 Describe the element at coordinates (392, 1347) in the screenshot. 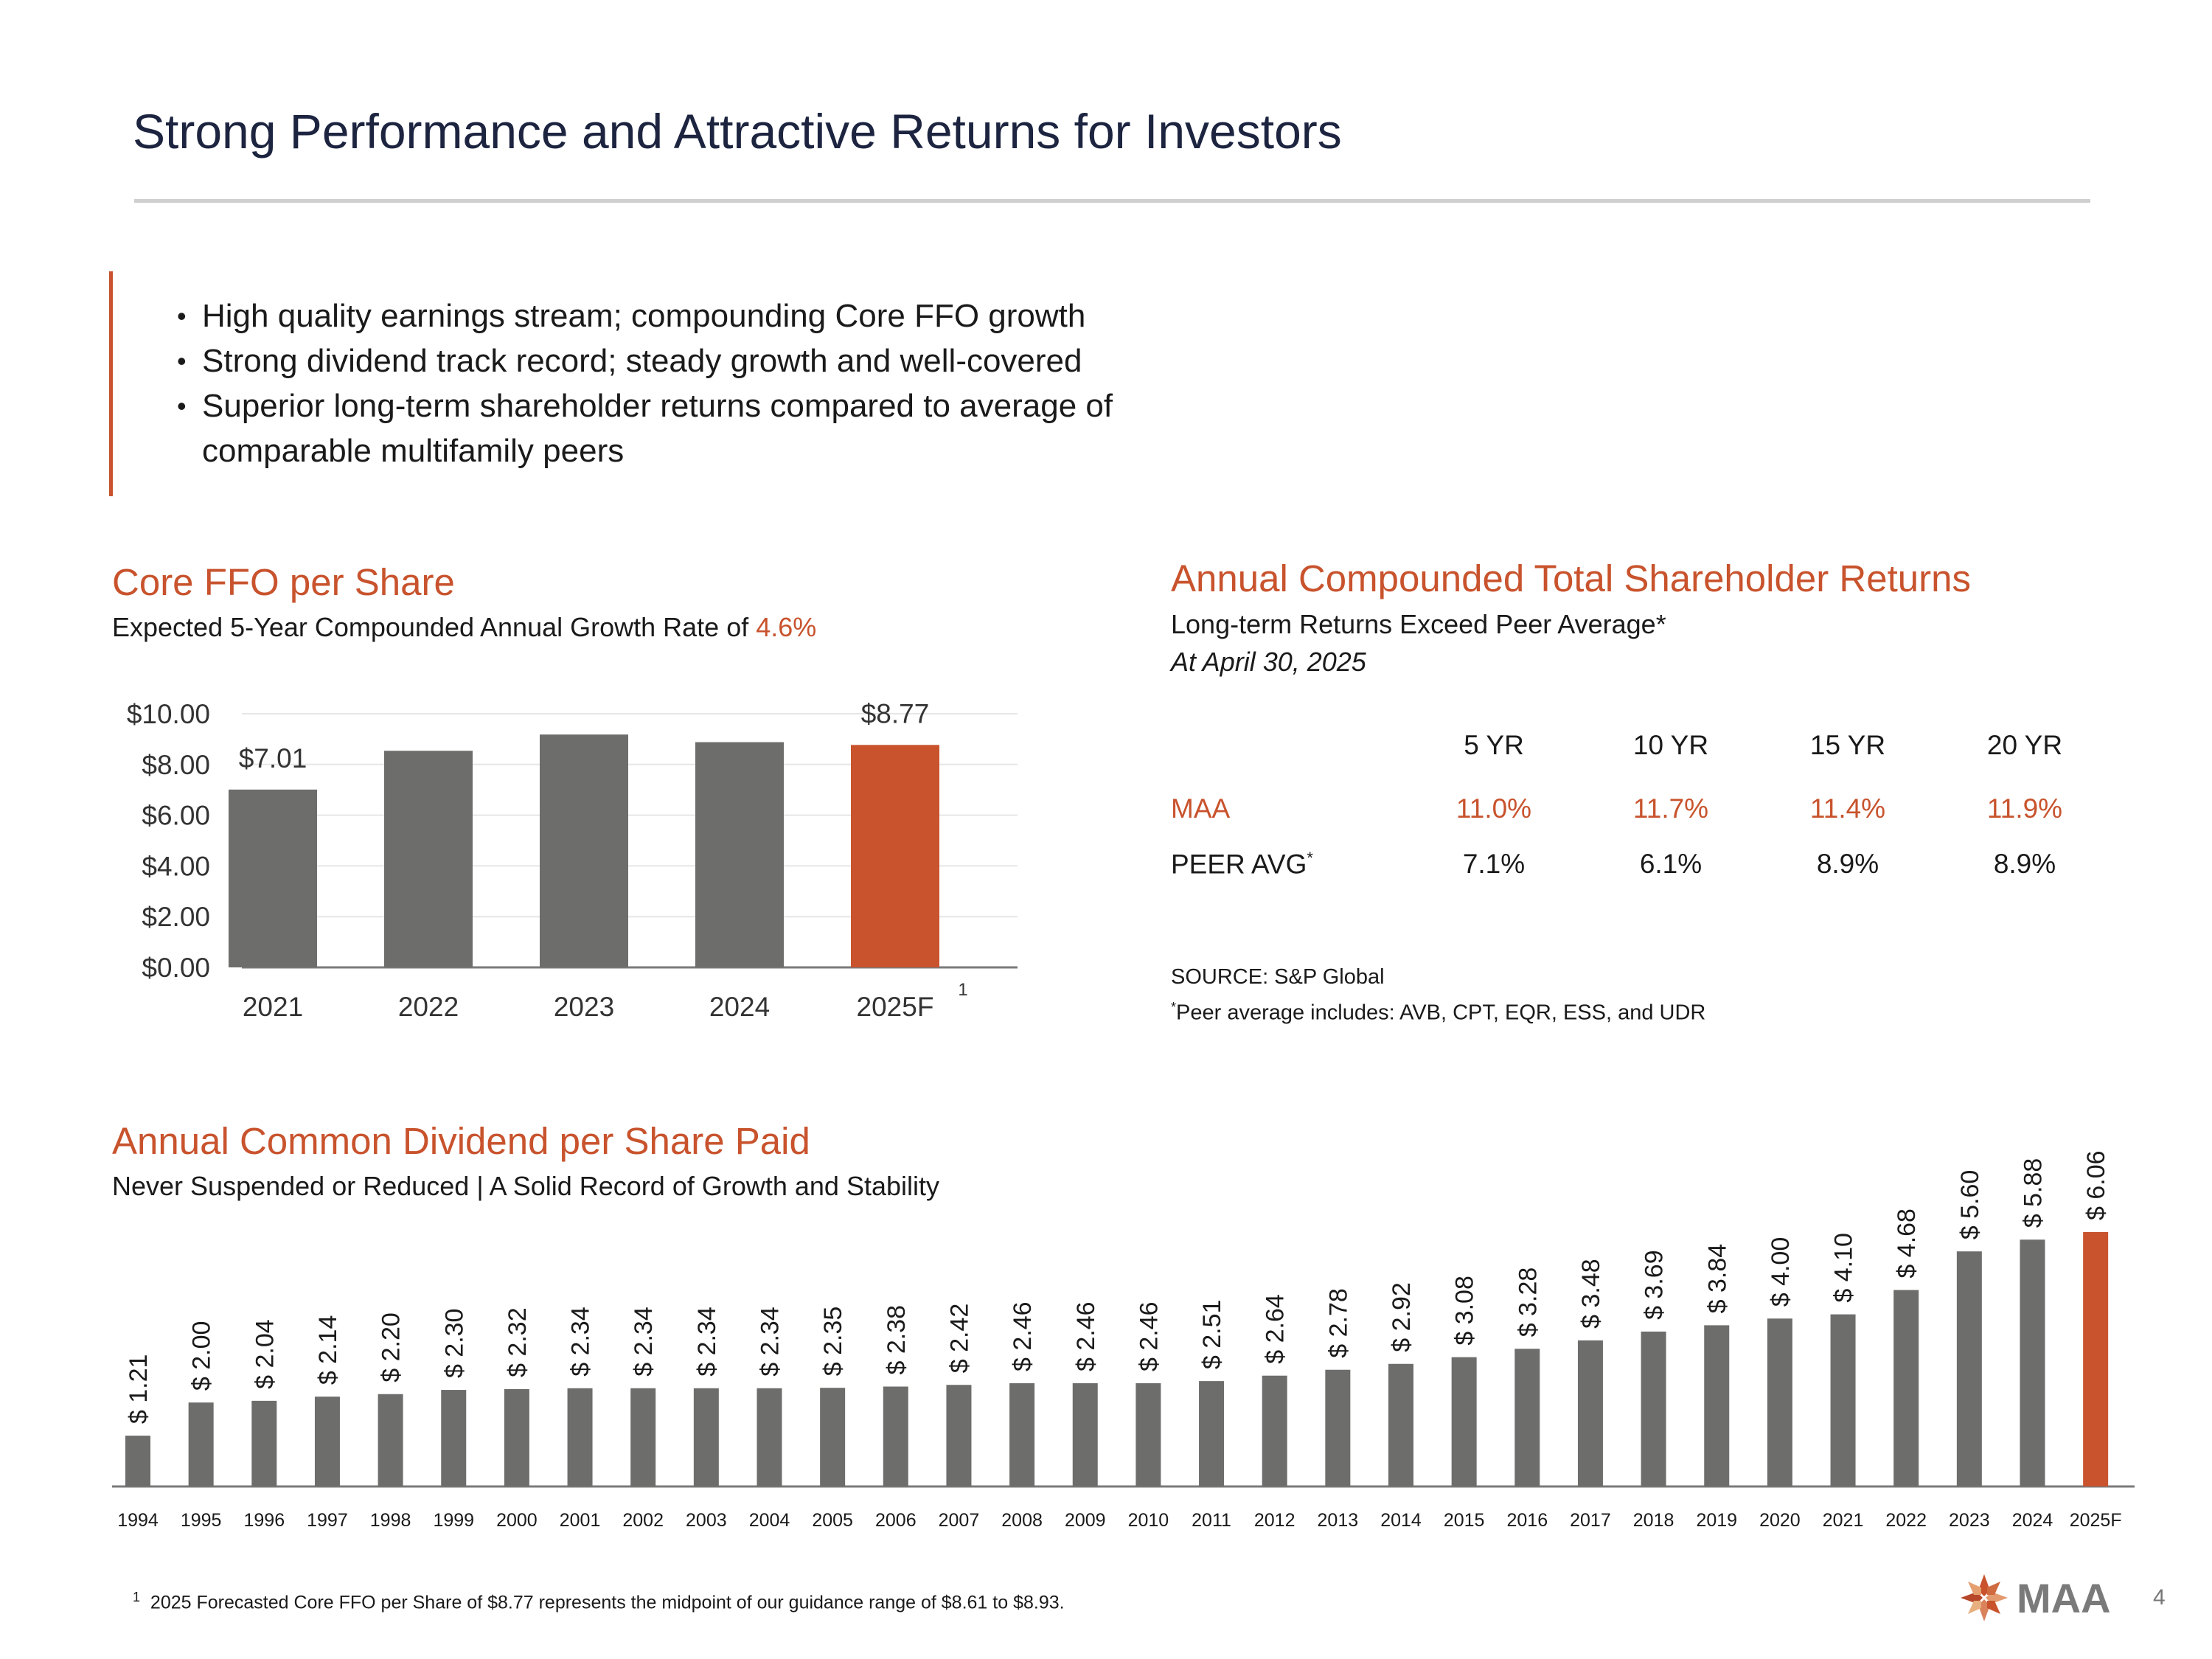

I see `dividend-data-label: $ 2.20` at that location.